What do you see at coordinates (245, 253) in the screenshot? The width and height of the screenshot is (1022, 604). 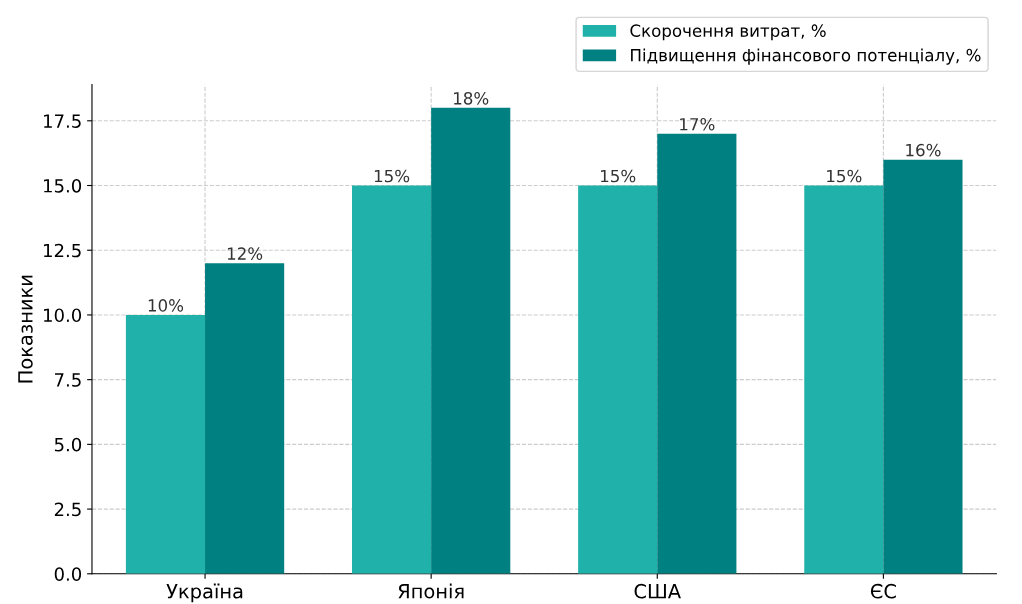 I see `data-label: 12%` at bounding box center [245, 253].